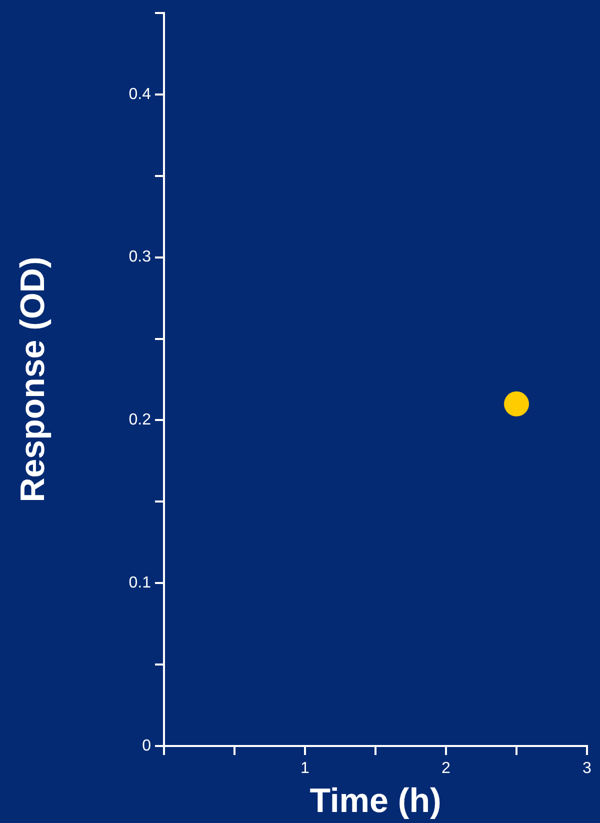 This screenshot has width=600, height=823. I want to click on y-axis-title: Response (OD), so click(33, 379).